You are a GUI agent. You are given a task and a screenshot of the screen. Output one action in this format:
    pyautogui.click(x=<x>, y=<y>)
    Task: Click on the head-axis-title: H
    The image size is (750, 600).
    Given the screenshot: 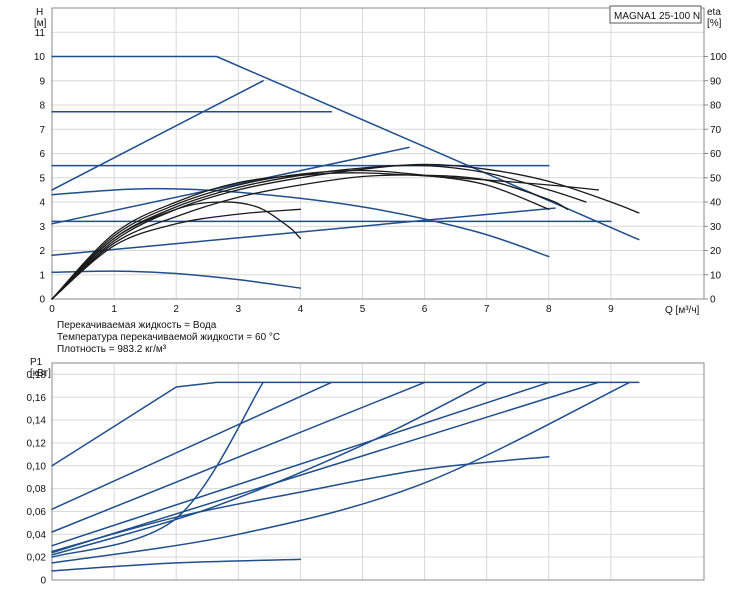 What is the action you would take?
    pyautogui.click(x=39, y=12)
    